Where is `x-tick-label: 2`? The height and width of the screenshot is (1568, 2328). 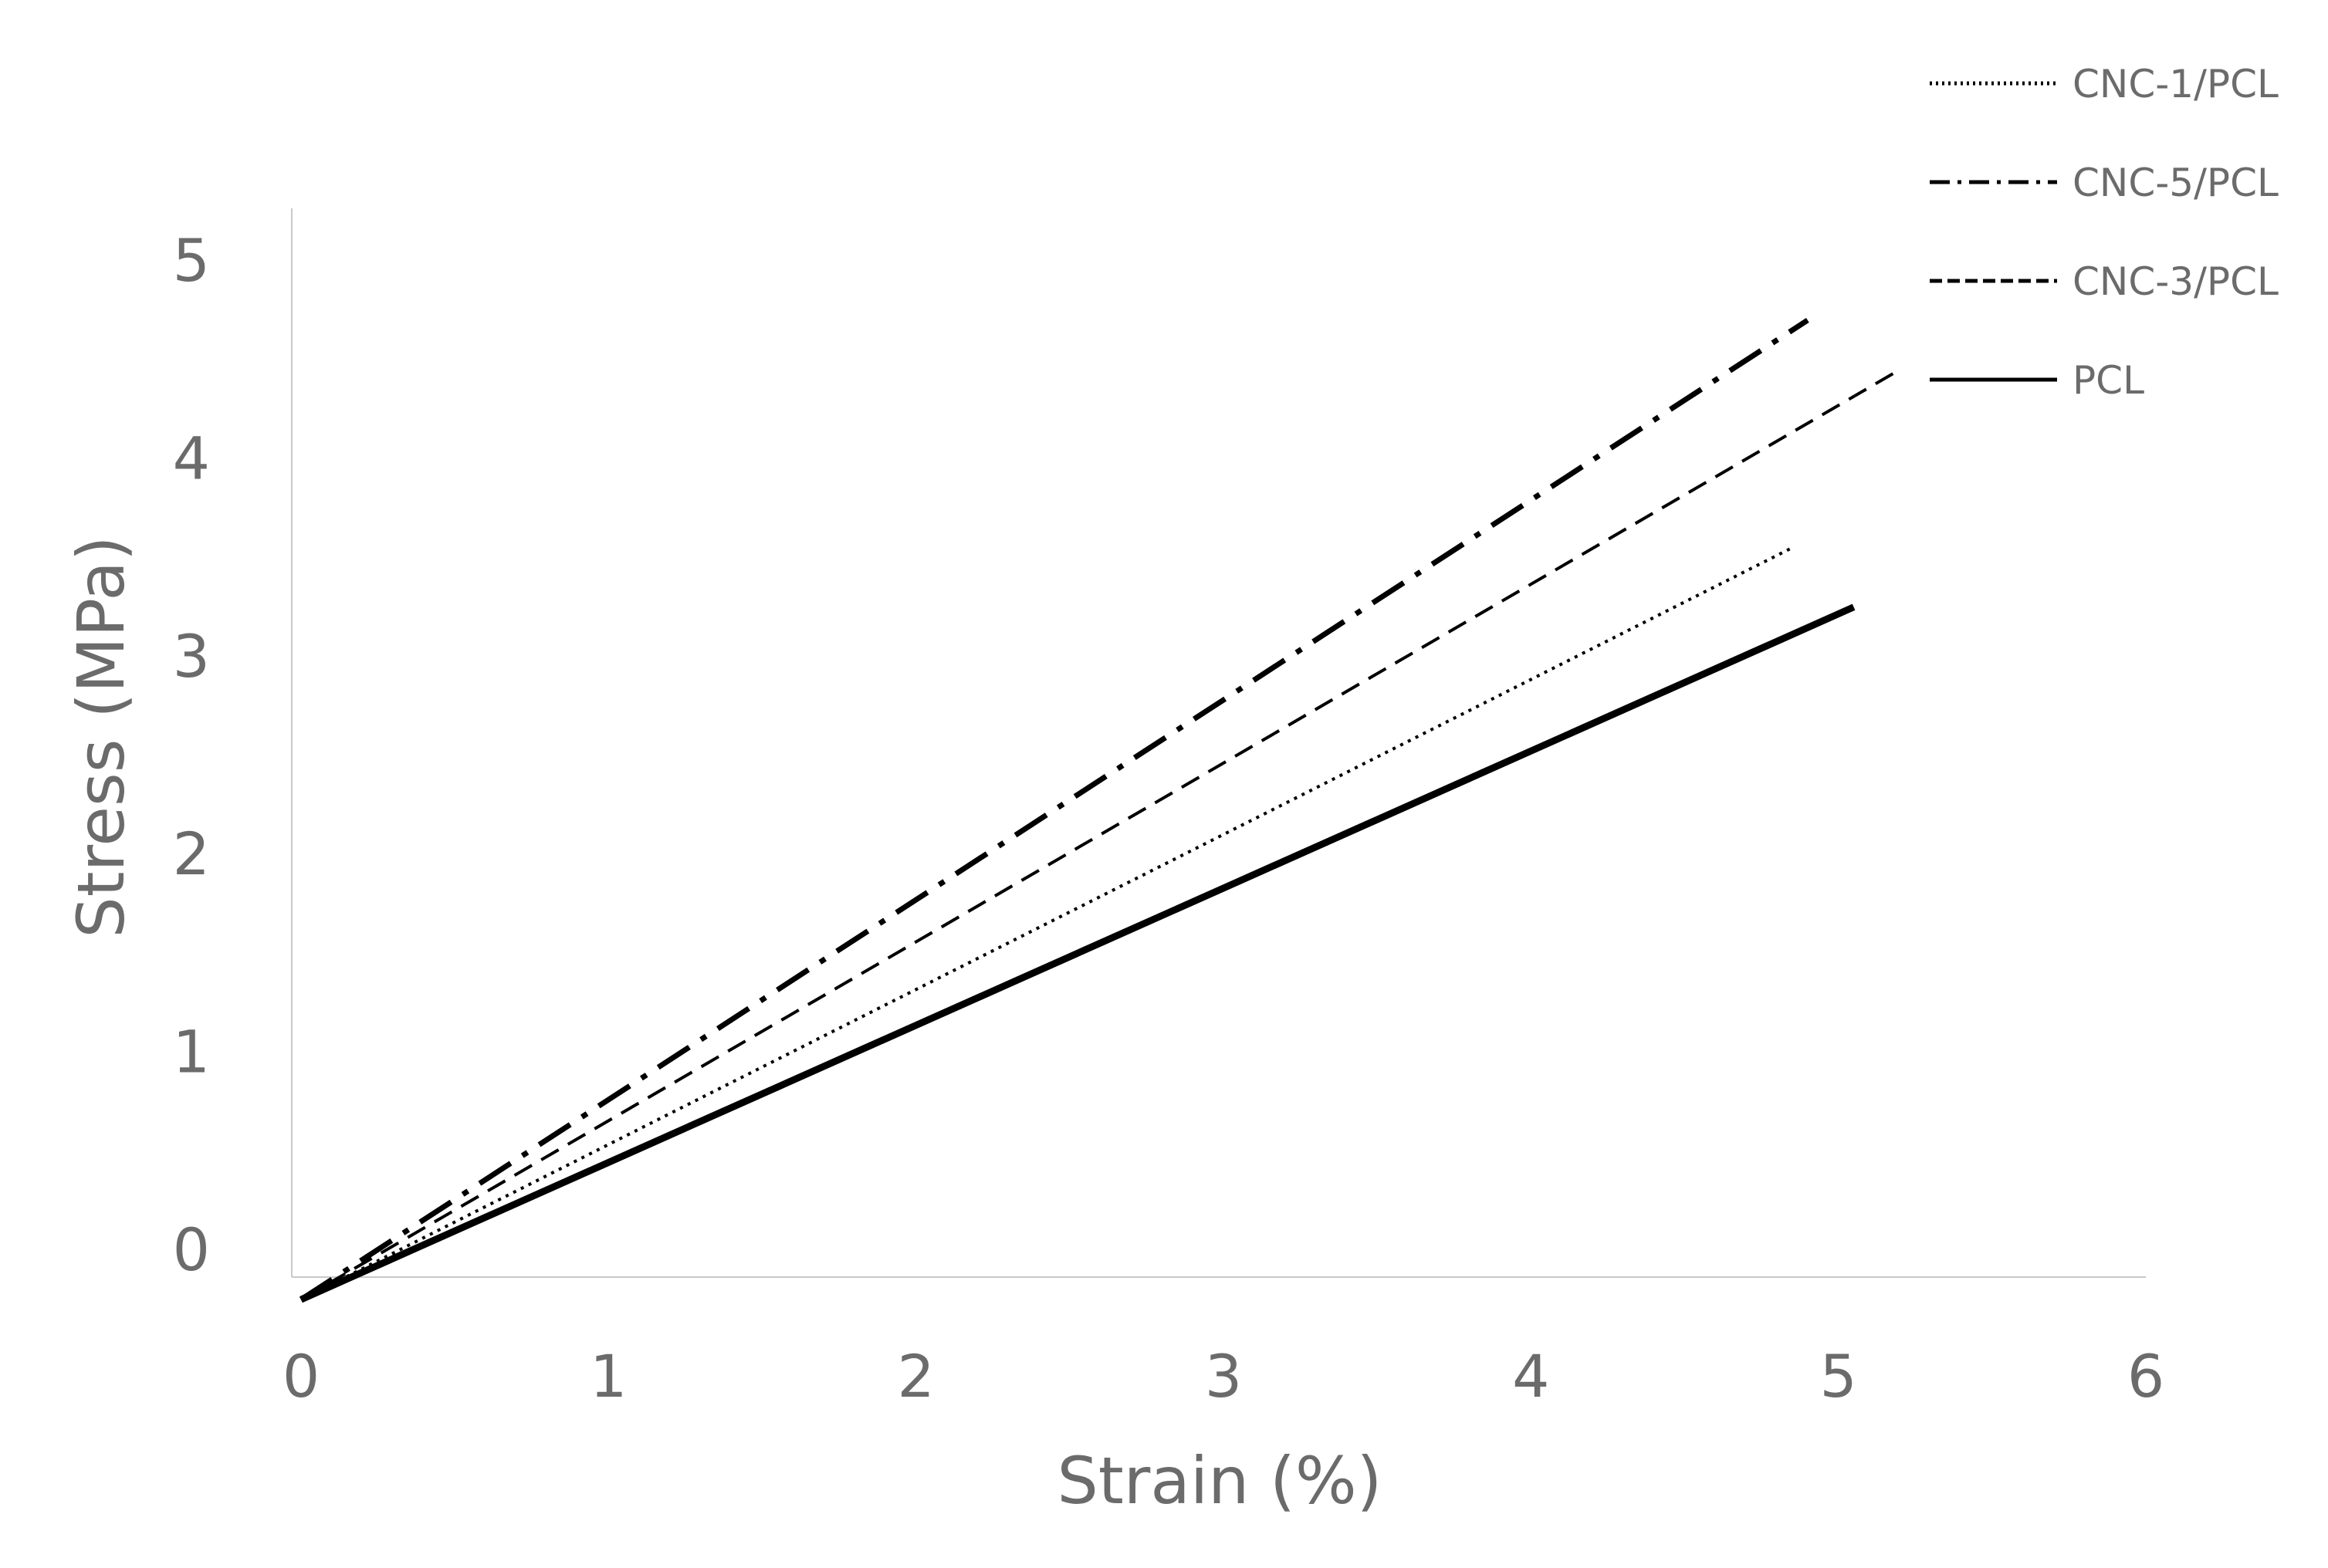
x-tick-label: 2 is located at coordinates (915, 1376).